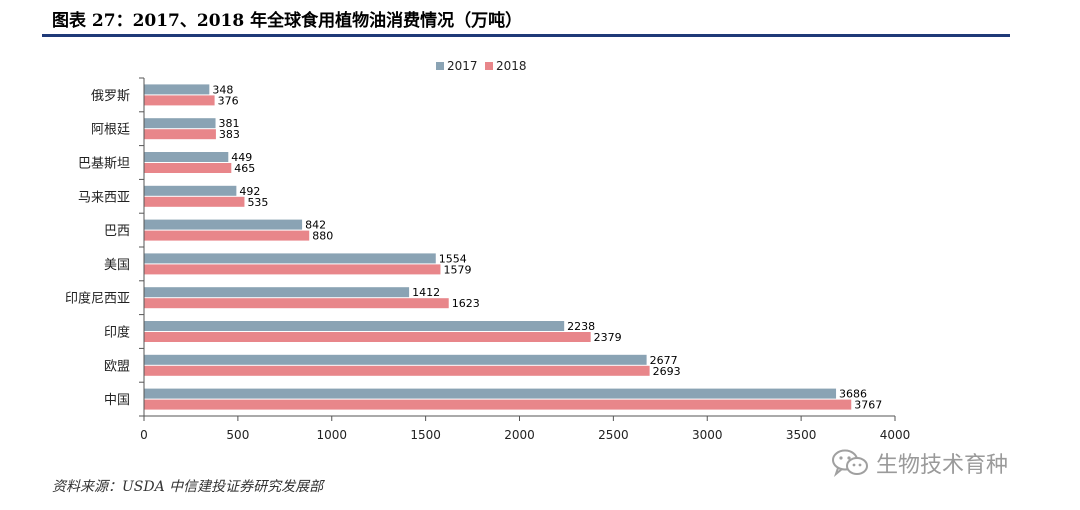 The image size is (1080, 510). What do you see at coordinates (144, 435) in the screenshot?
I see `x-tick-label-0: 0` at bounding box center [144, 435].